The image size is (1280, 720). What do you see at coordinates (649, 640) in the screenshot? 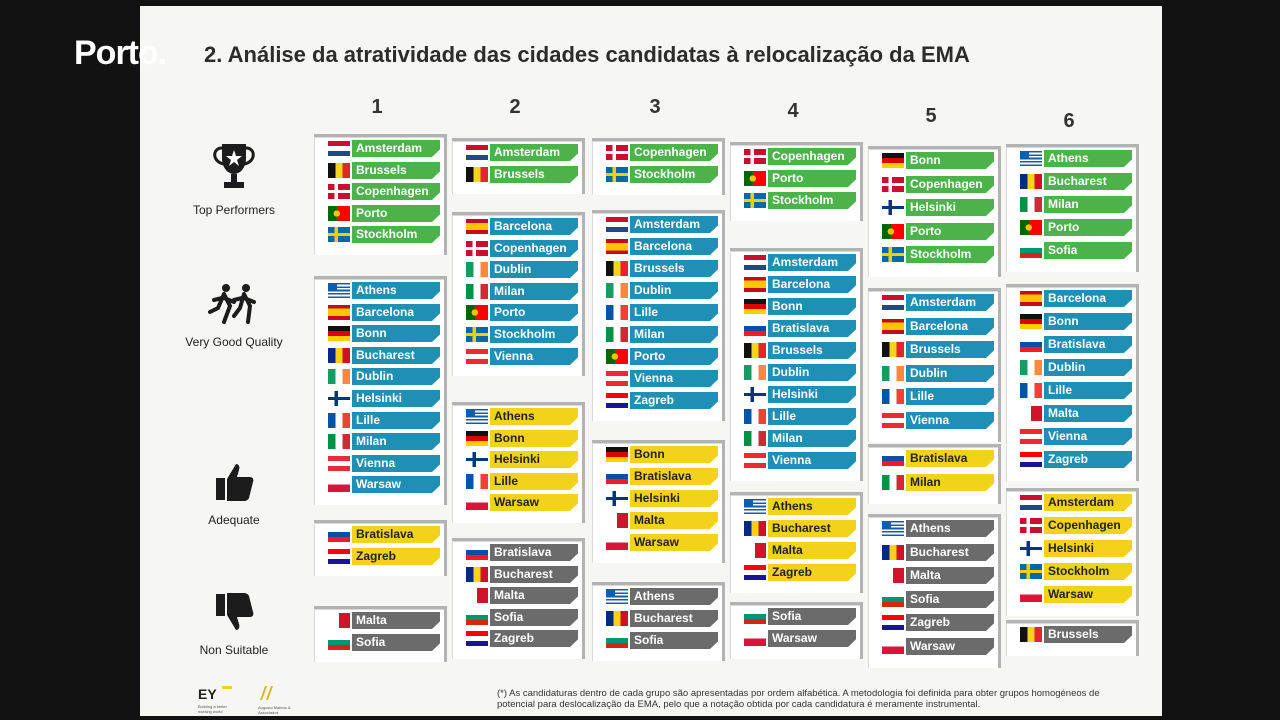
I see `city-name: Sofia` at bounding box center [649, 640].